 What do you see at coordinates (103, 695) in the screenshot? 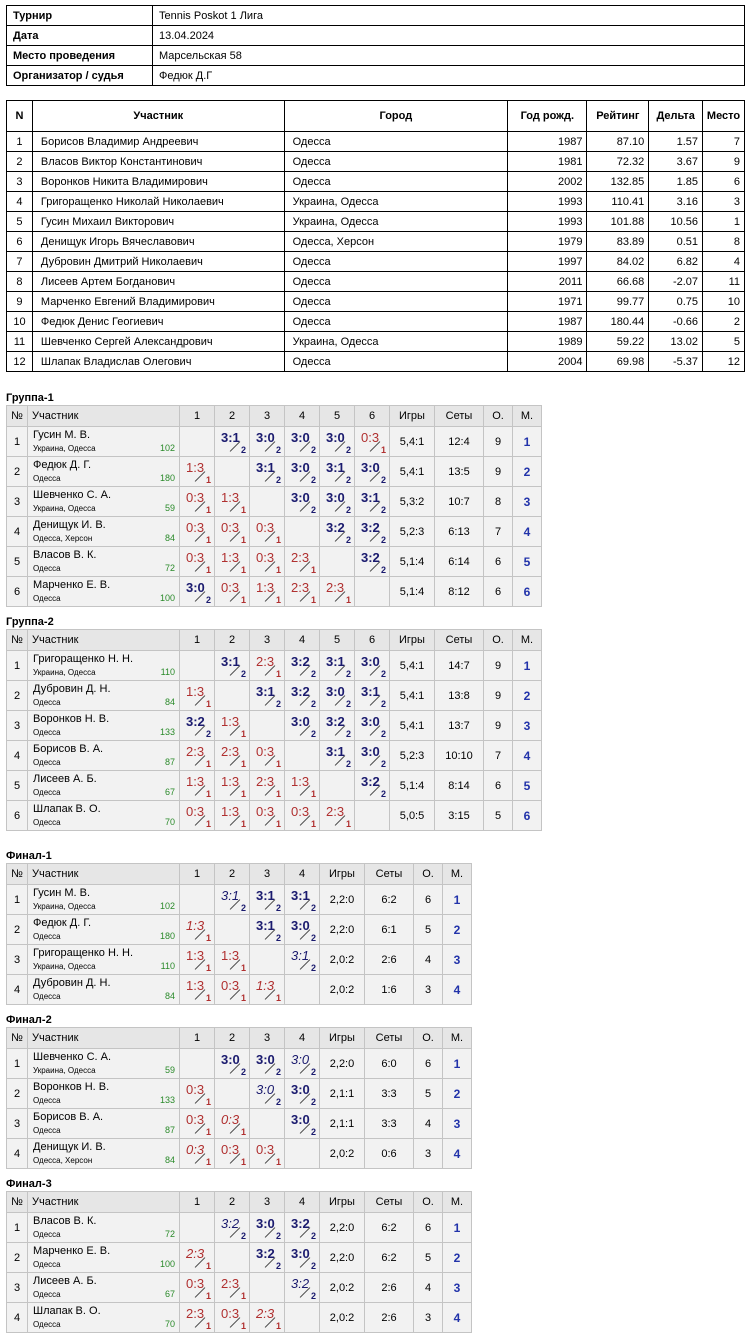
I see `player-cell: Дубровин Д. Н. Одесса 84` at bounding box center [103, 695].